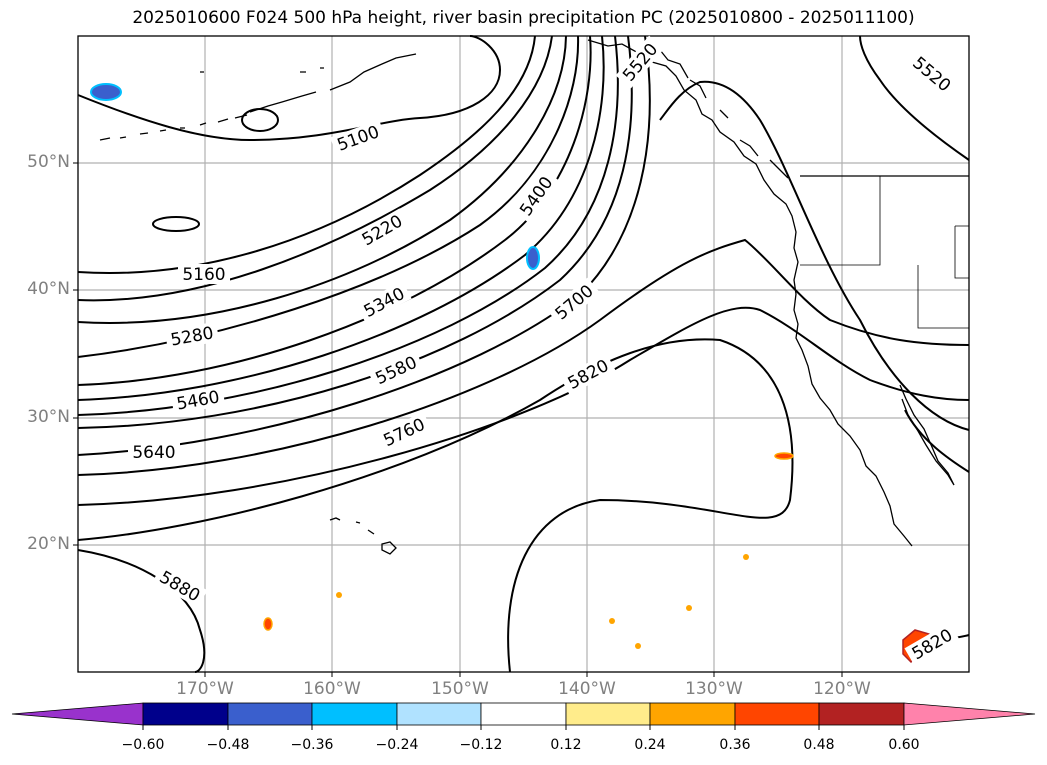 The height and width of the screenshot is (765, 1047). Describe the element at coordinates (714, 689) in the screenshot. I see `lon-label-130w: 130°W` at that location.